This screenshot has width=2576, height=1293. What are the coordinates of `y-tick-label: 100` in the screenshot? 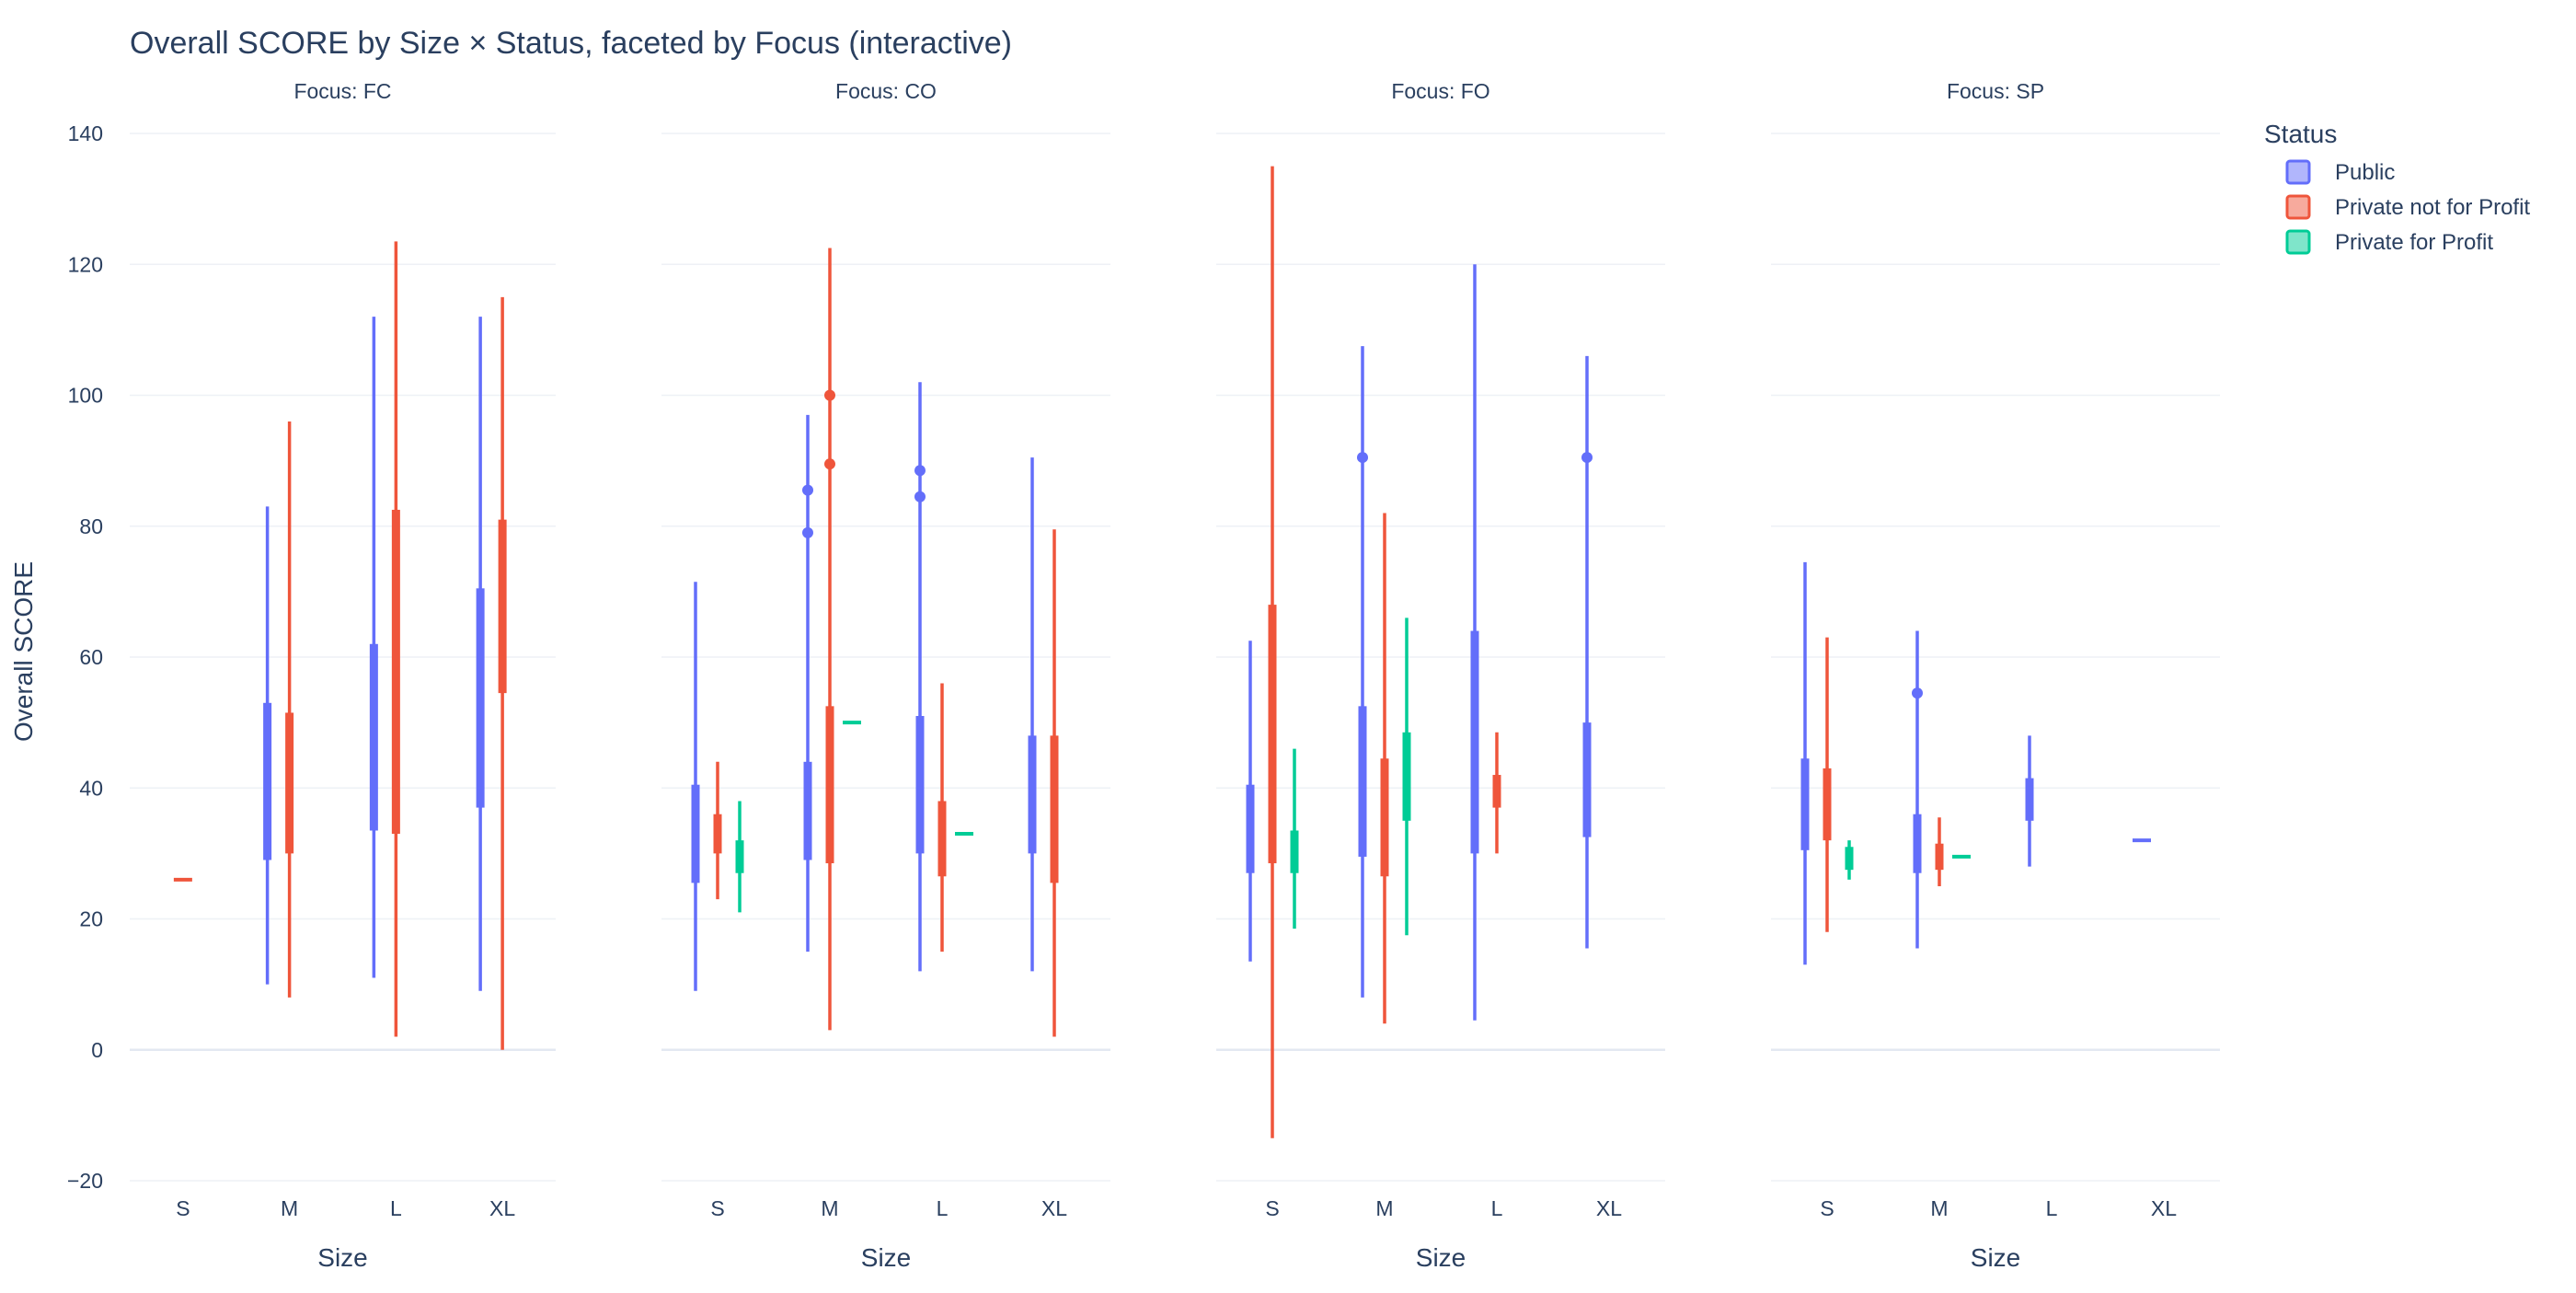 It's located at (85, 396).